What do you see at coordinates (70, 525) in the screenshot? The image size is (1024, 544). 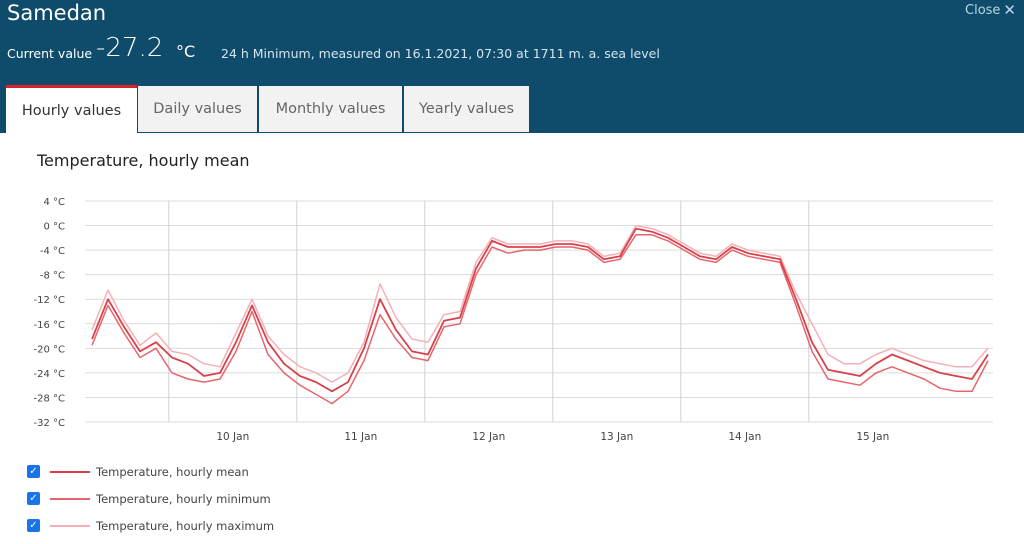 I see `legend-swatch-maximum` at bounding box center [70, 525].